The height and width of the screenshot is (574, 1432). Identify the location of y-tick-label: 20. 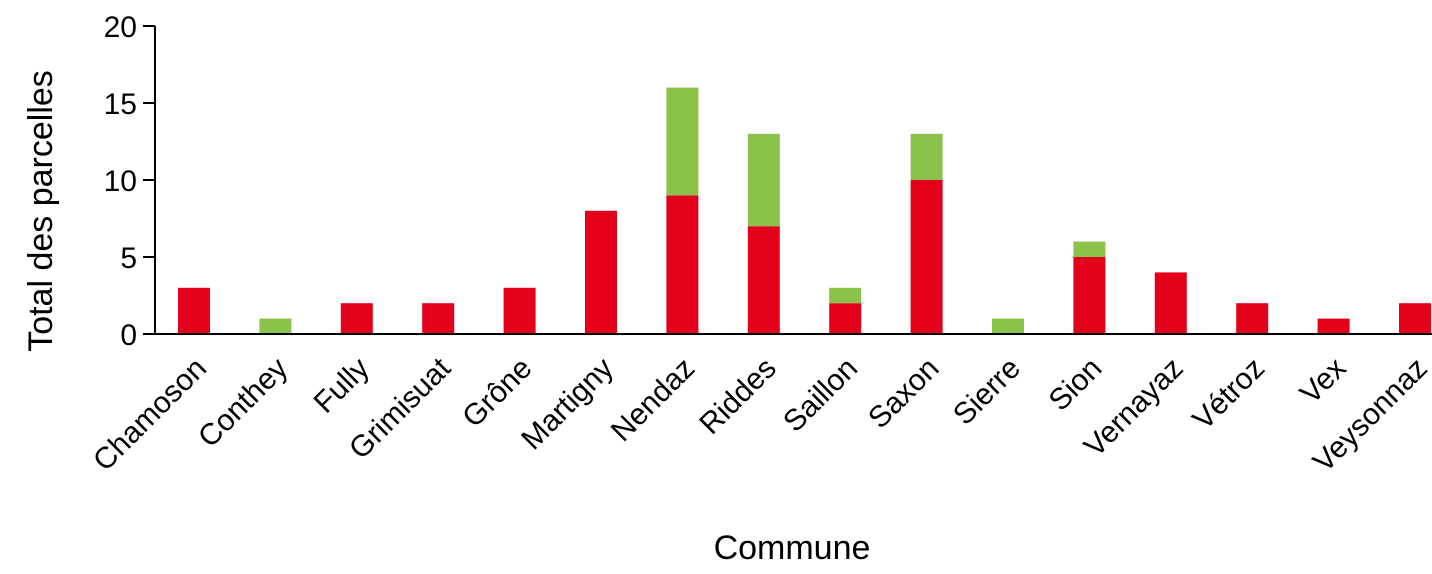
(120, 27).